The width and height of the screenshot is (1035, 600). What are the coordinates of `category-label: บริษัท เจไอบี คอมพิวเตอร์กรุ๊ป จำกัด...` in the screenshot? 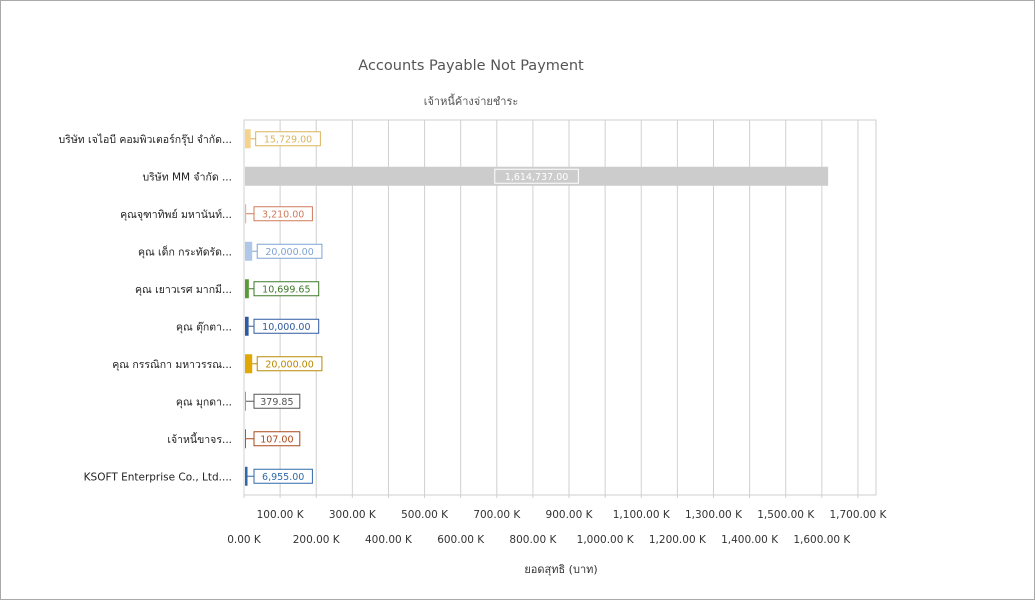 It's located at (145, 139).